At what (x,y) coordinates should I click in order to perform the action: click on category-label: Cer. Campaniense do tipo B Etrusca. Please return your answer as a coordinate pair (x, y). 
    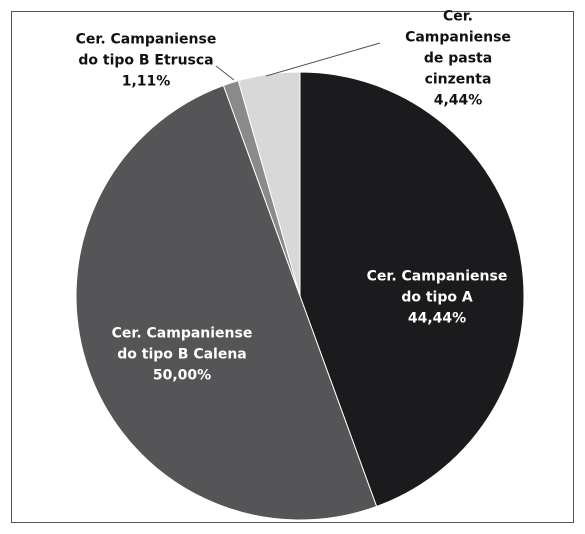
    Looking at the image, I should click on (146, 50).